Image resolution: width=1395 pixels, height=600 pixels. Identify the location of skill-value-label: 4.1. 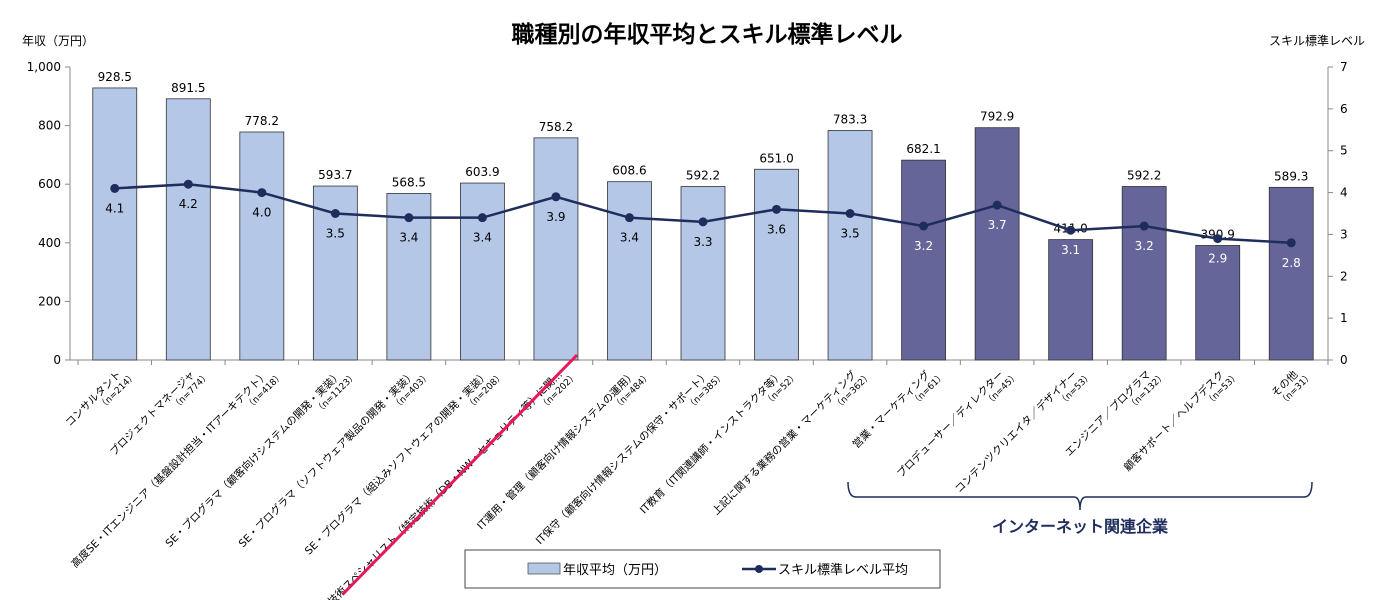
(114, 208).